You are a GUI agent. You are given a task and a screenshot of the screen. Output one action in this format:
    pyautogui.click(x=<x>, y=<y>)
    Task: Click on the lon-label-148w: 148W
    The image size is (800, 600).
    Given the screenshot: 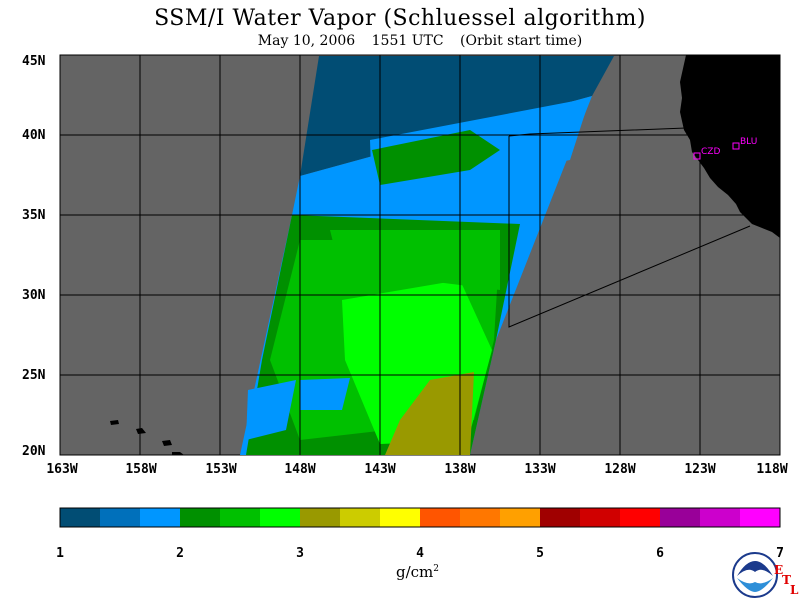 What is the action you would take?
    pyautogui.click(x=300, y=469)
    